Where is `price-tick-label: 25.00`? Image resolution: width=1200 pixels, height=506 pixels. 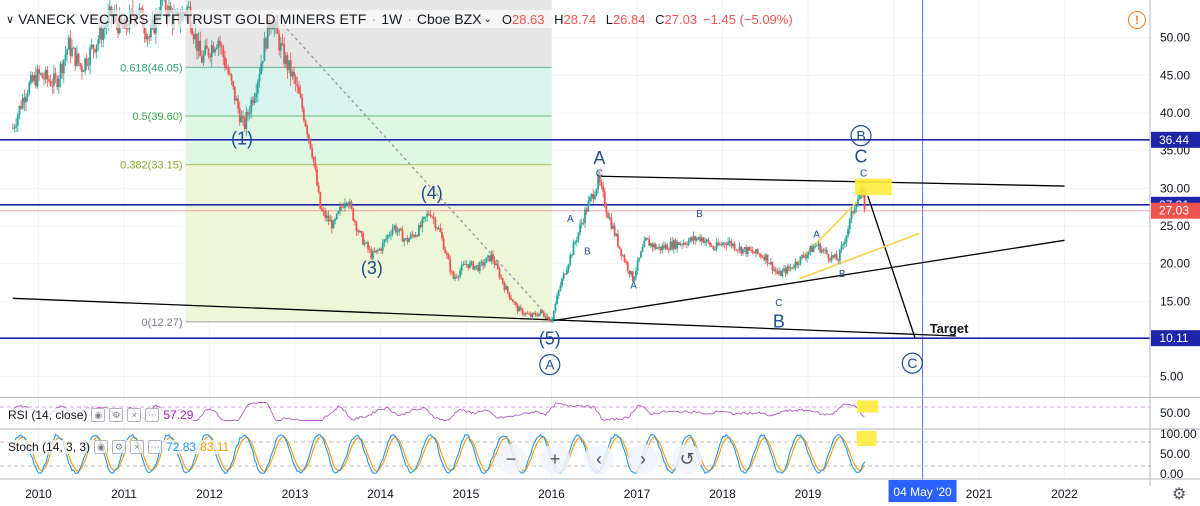
price-tick-label: 25.00 is located at coordinates (1175, 226).